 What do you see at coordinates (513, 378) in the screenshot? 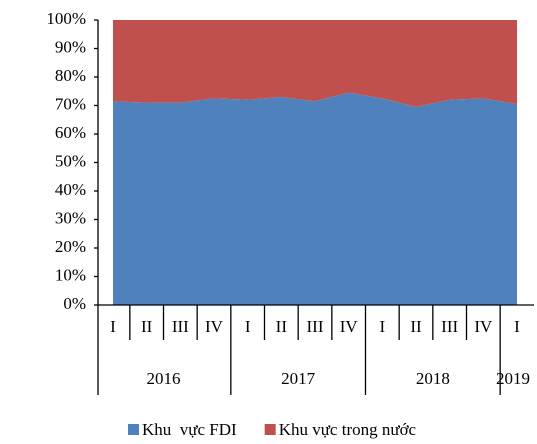
I see `x-group-label: 2019` at bounding box center [513, 378].